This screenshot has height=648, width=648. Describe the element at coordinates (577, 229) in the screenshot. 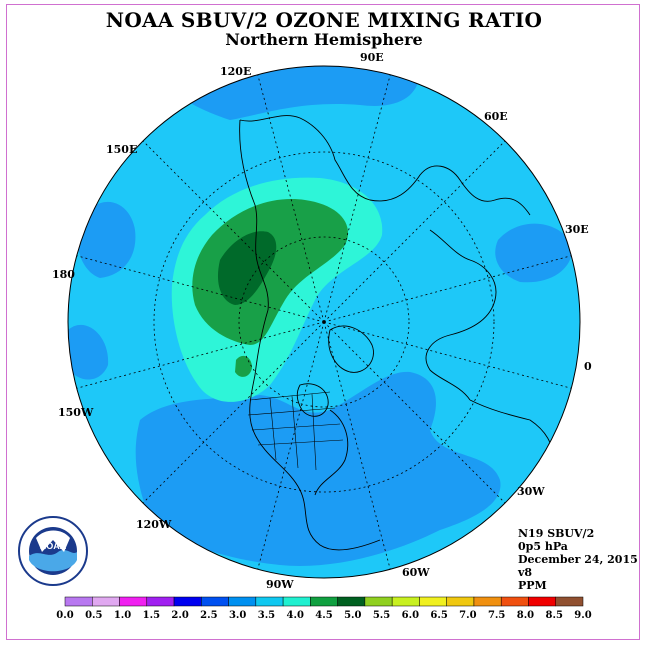

I see `lon-label-30e: 30E` at that location.